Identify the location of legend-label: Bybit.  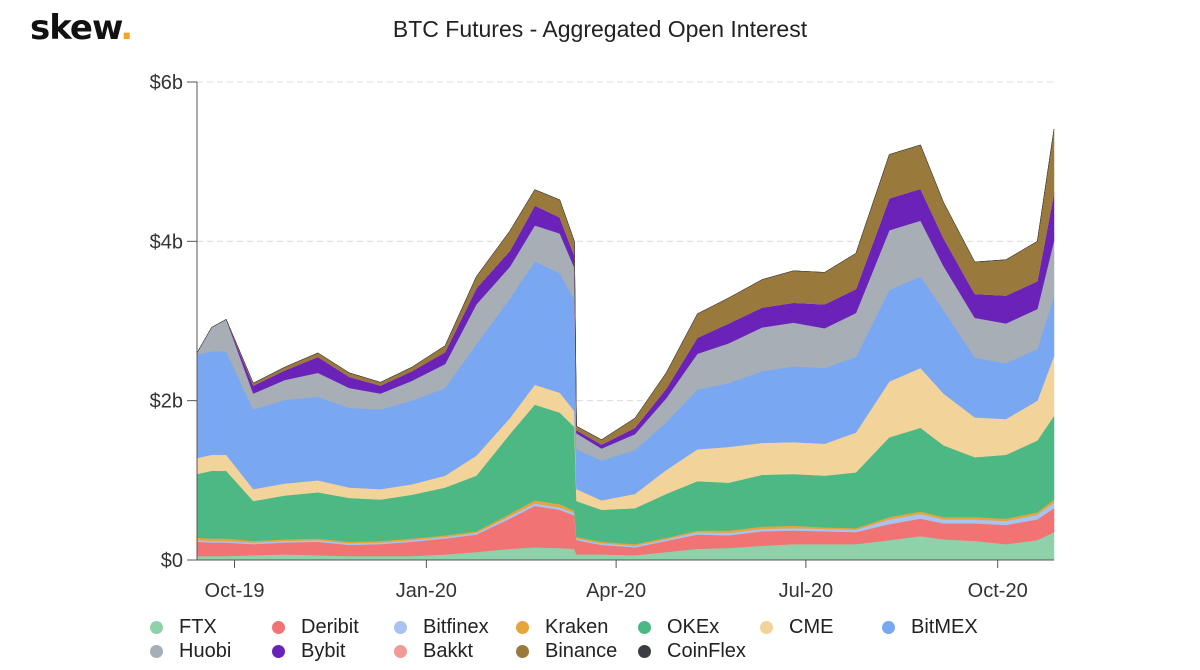
(323, 650).